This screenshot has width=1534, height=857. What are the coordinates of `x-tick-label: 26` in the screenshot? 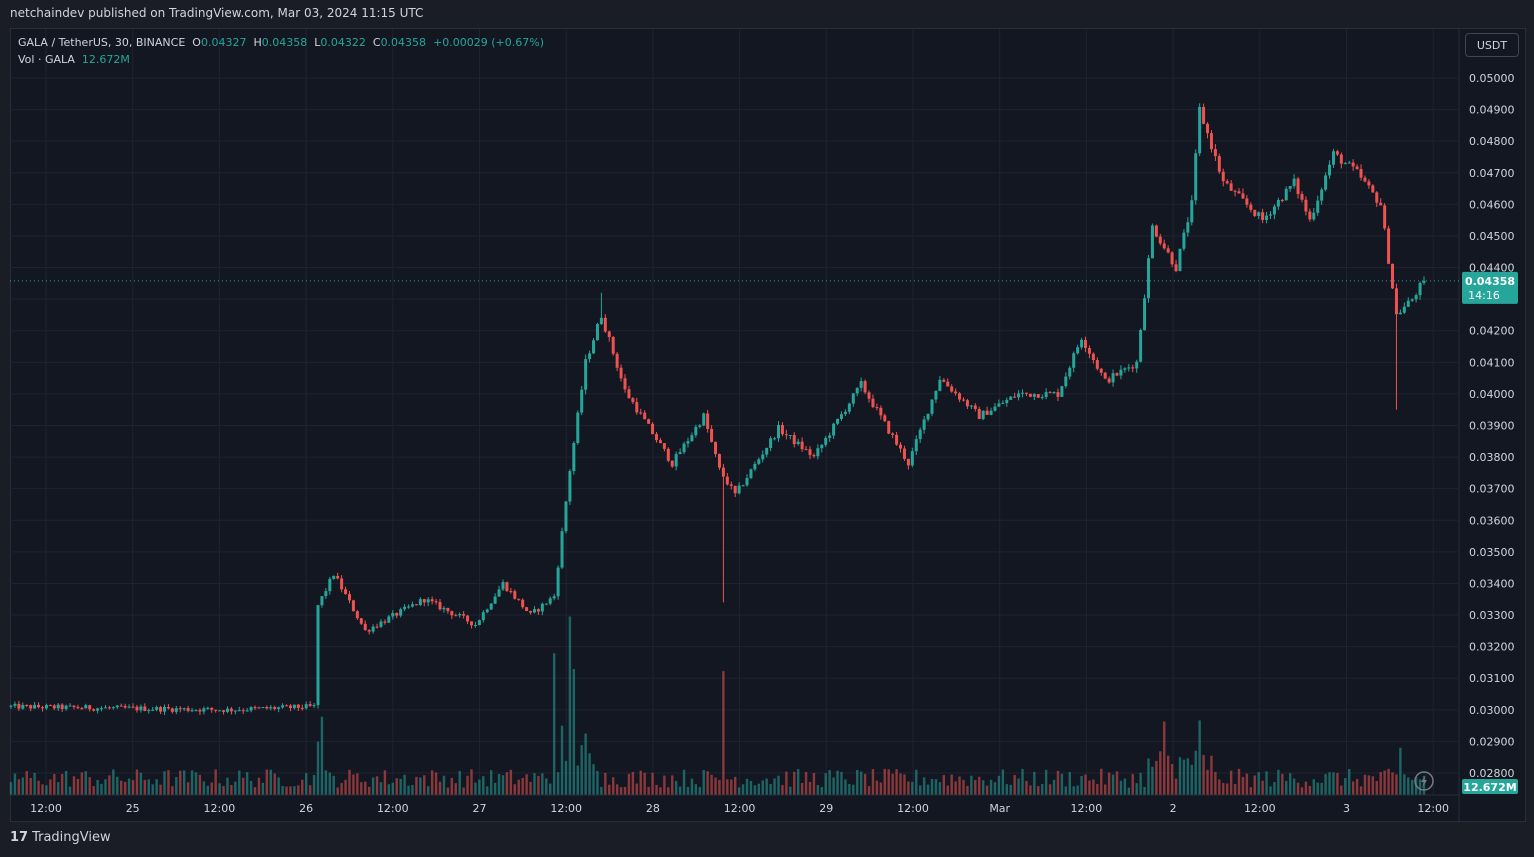 It's located at (306, 808).